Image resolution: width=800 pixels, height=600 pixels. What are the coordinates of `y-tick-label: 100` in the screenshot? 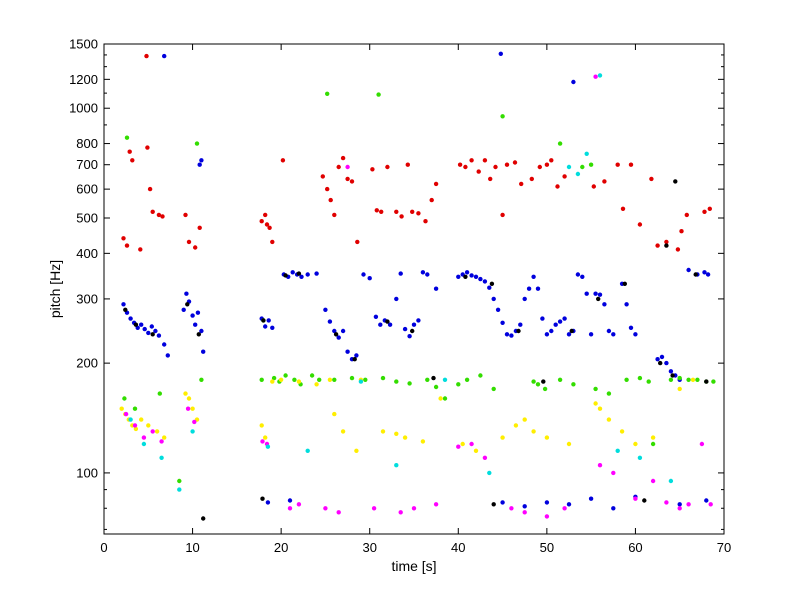 It's located at (87, 472).